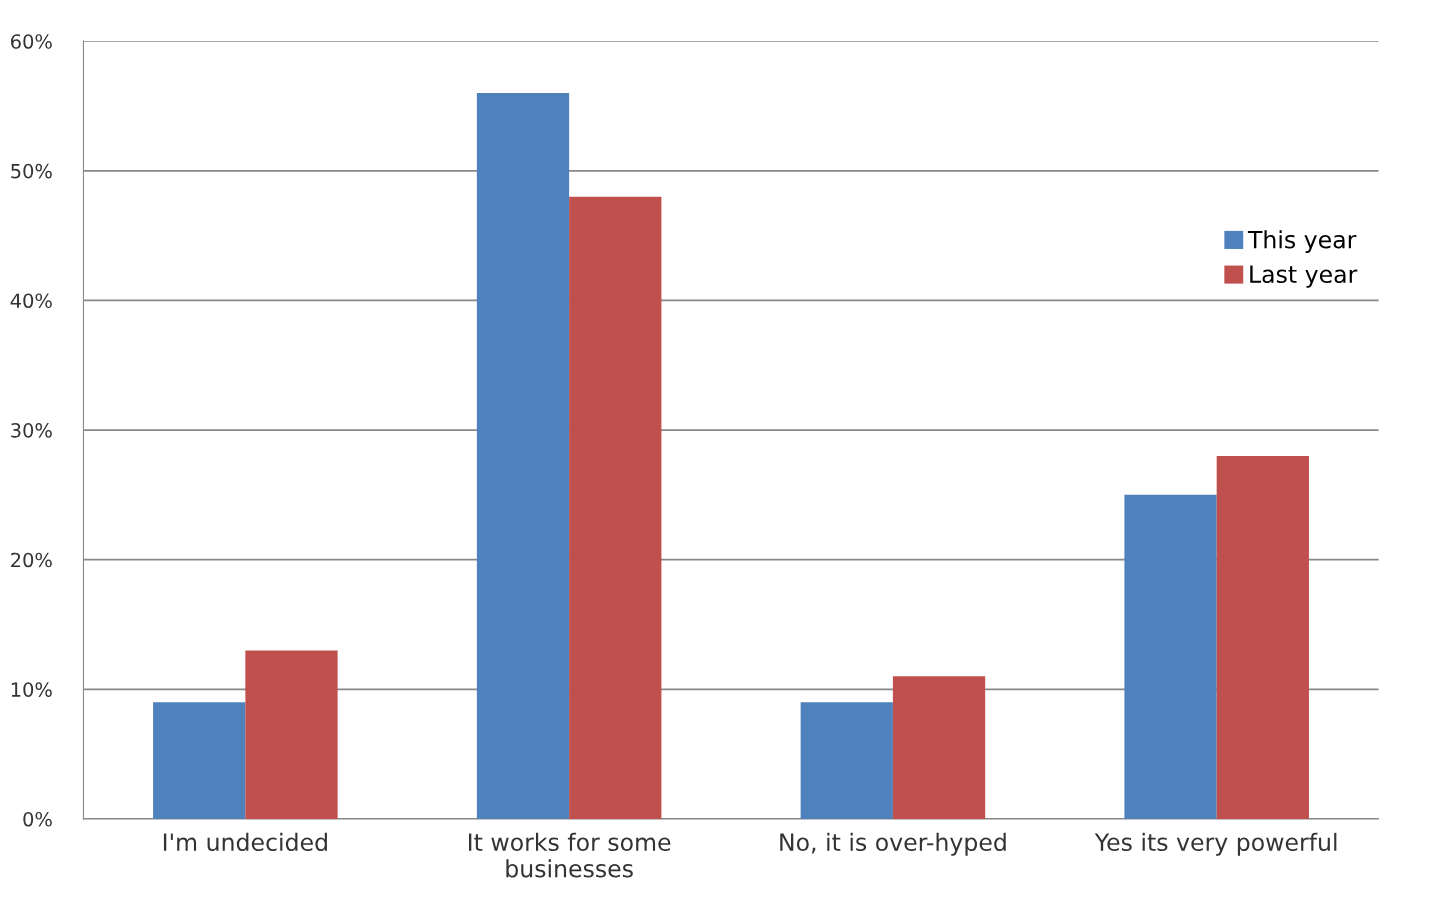 The width and height of the screenshot is (1439, 915). What do you see at coordinates (245, 842) in the screenshot?
I see `x-tick-label: I'm undecided` at bounding box center [245, 842].